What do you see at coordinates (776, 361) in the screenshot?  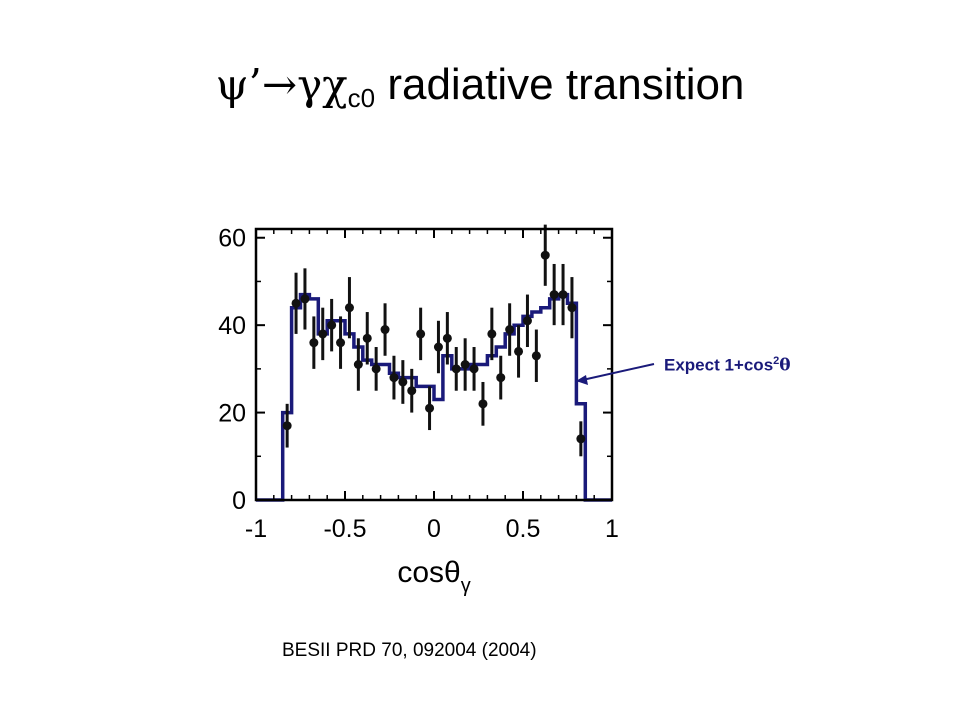 I see `annotation-superscript: 2` at bounding box center [776, 361].